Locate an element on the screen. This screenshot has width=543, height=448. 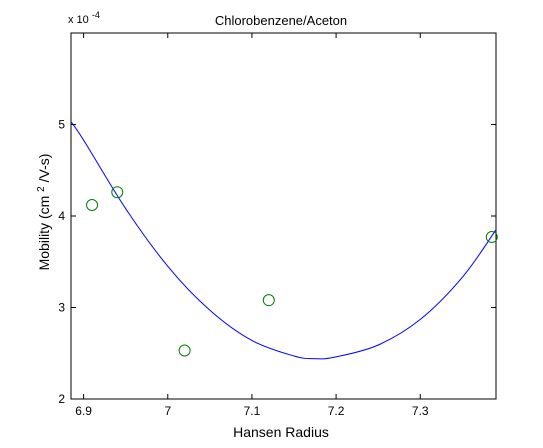
y-axis-label-superscript: 2 is located at coordinates (41, 189).